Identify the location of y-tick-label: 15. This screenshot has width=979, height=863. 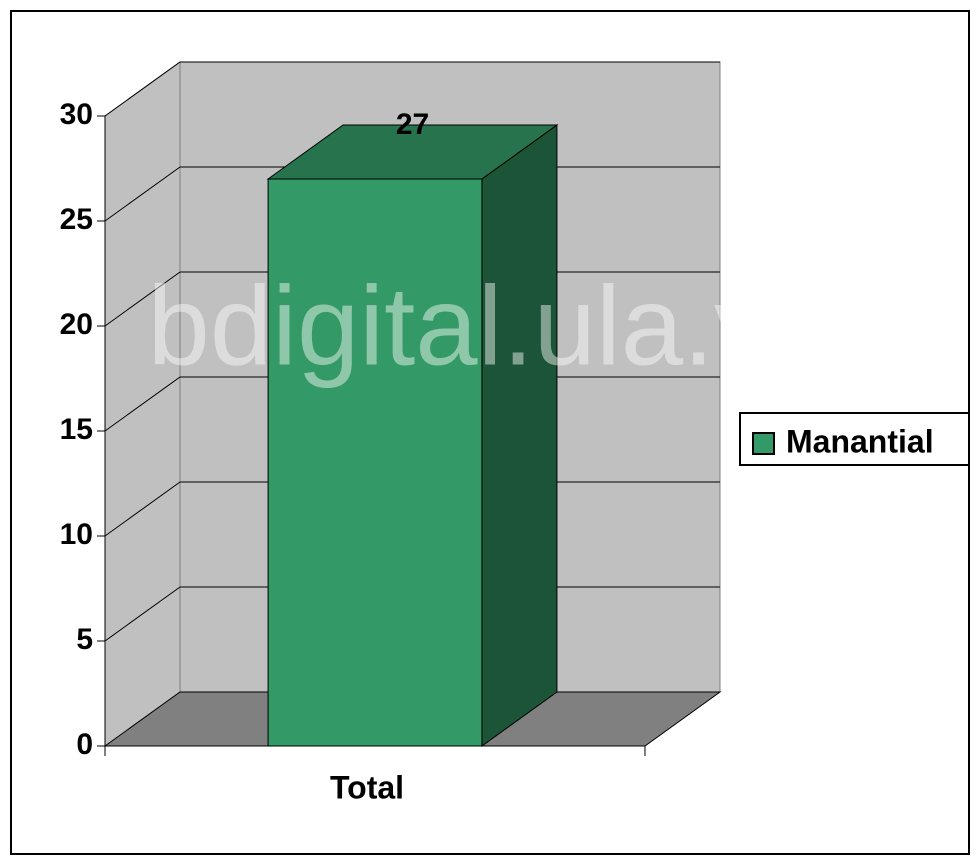
(76, 429).